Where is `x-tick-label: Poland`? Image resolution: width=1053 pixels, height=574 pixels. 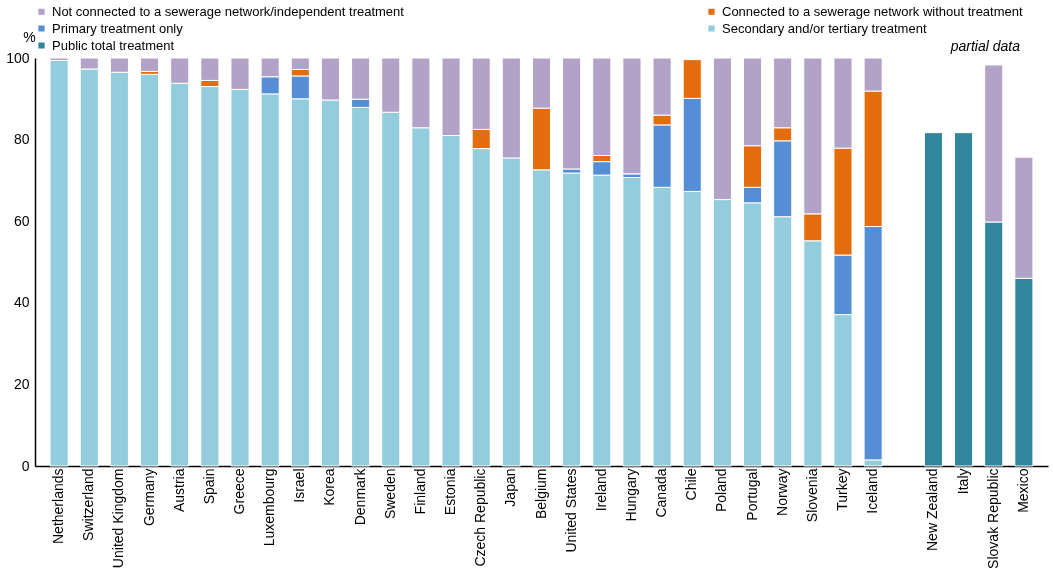
x-tick-label: Poland is located at coordinates (721, 490).